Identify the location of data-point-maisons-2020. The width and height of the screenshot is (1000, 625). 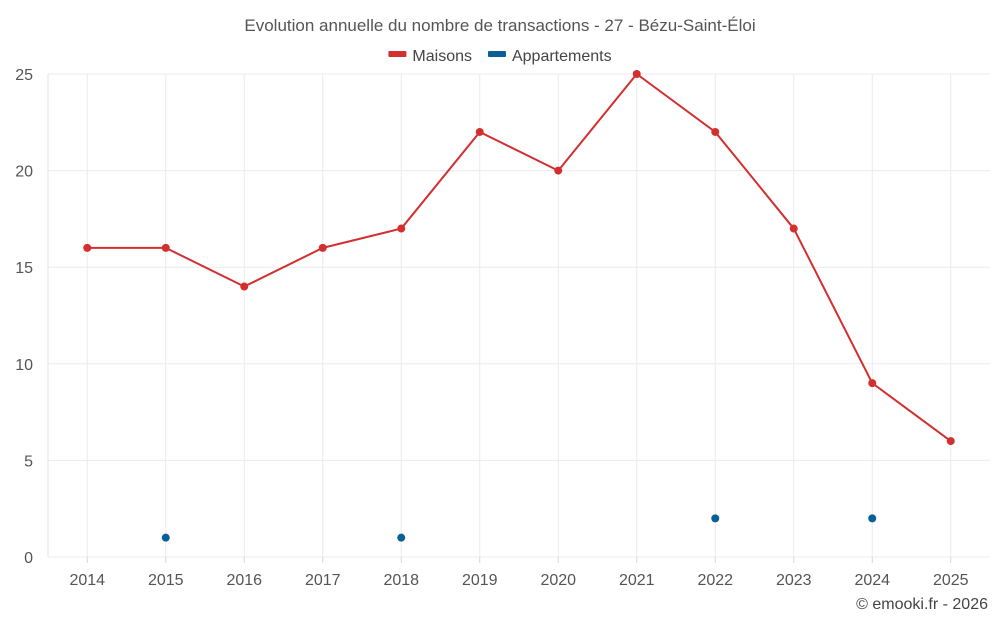
(558, 170).